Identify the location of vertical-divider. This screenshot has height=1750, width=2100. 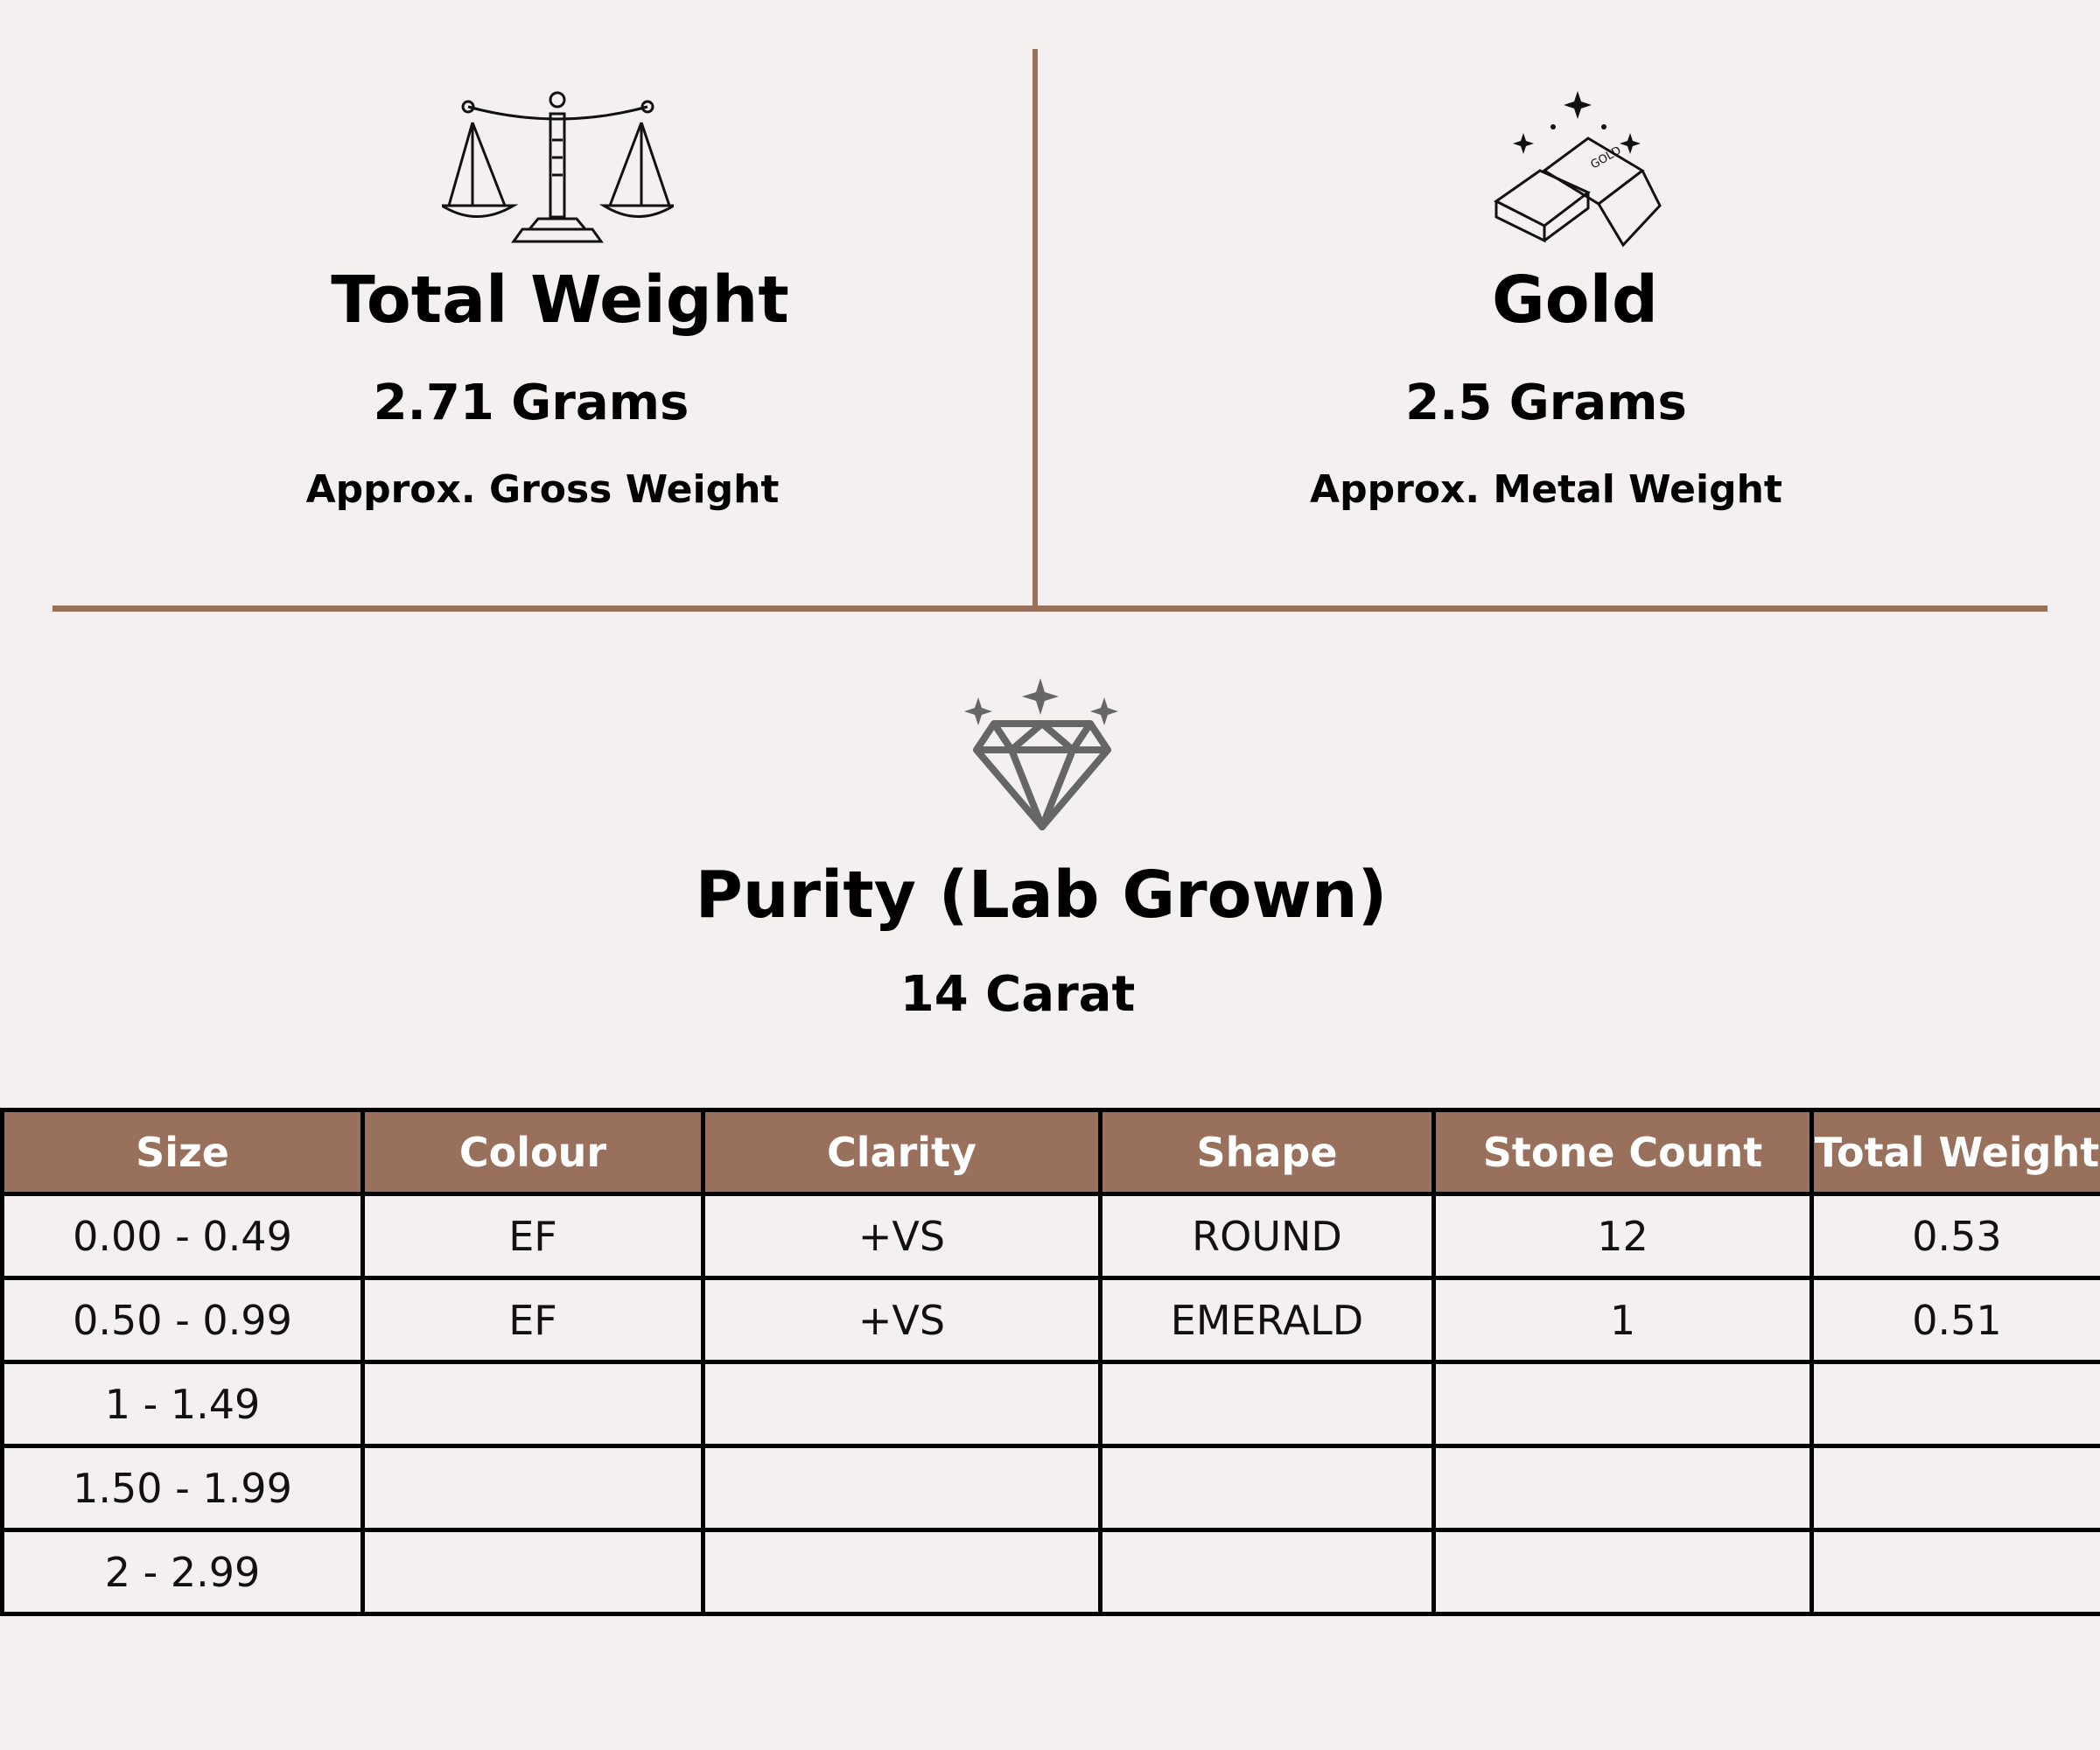
(1035, 328).